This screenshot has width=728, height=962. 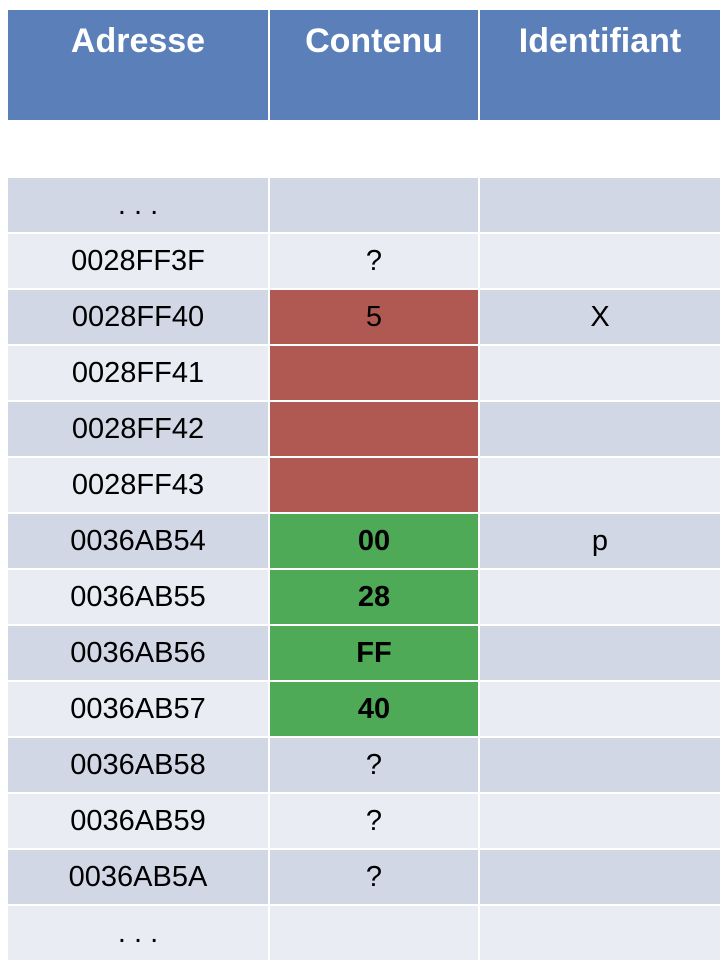 What do you see at coordinates (374, 65) in the screenshot?
I see `header-content: Contenu` at bounding box center [374, 65].